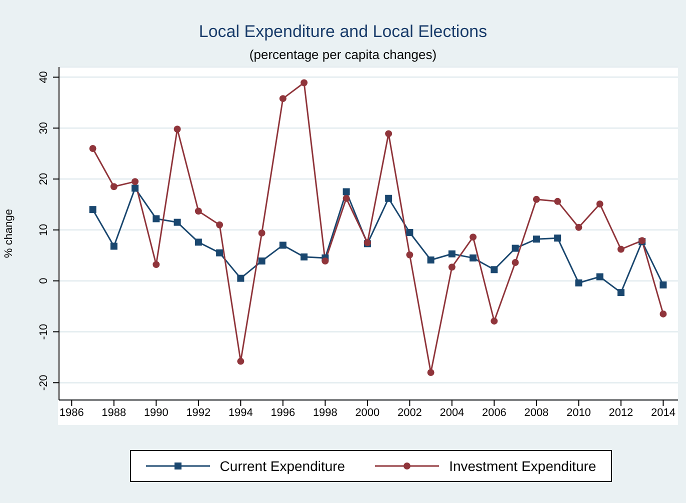 Image resolution: width=686 pixels, height=503 pixels. What do you see at coordinates (44, 230) in the screenshot?
I see `y-tick-label: 10` at bounding box center [44, 230].